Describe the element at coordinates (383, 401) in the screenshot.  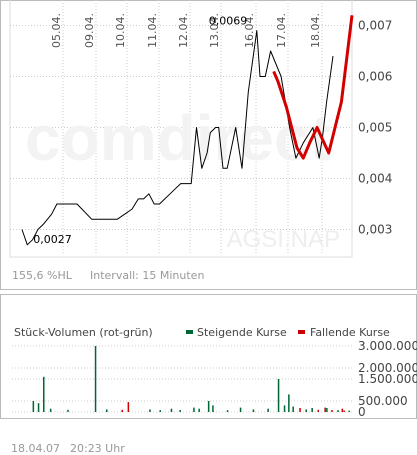
I see `volume-y-tick-label: 500.000` at that location.